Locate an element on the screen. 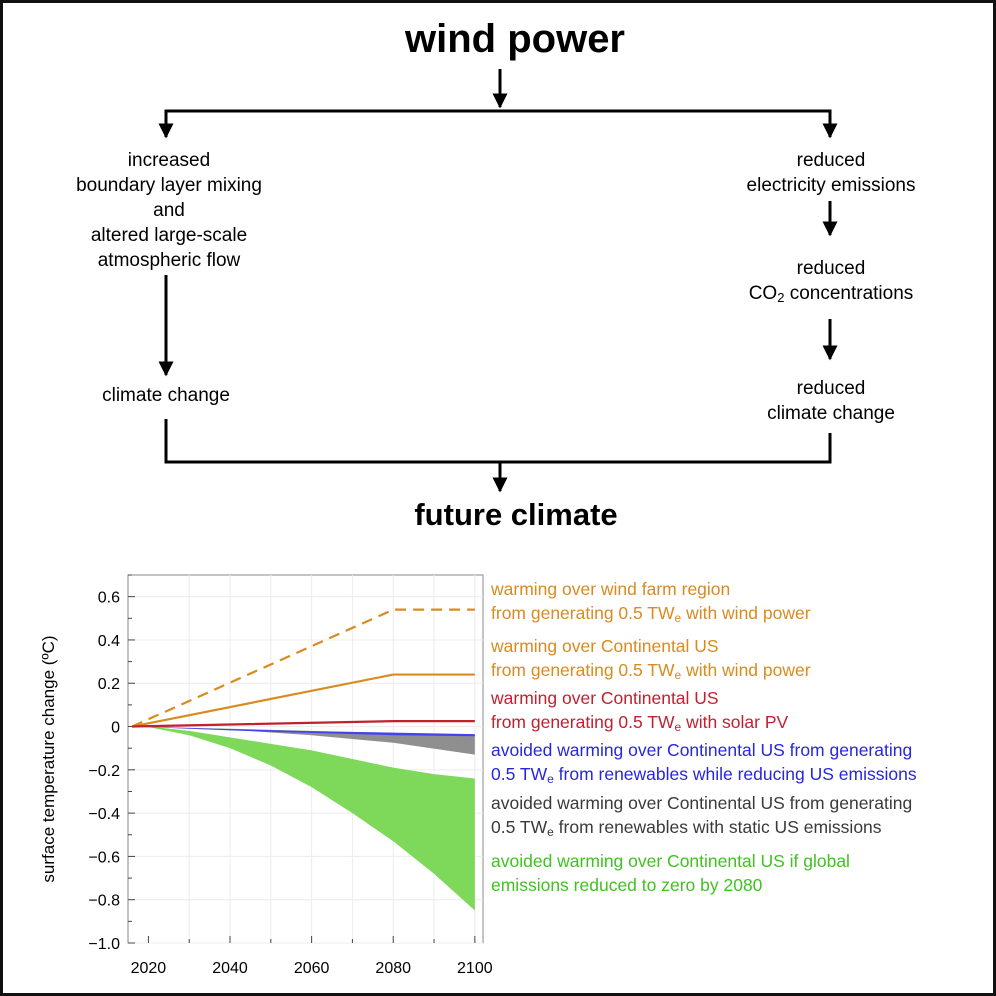  annotation-line: warming over wind farm region is located at coordinates (611, 589).